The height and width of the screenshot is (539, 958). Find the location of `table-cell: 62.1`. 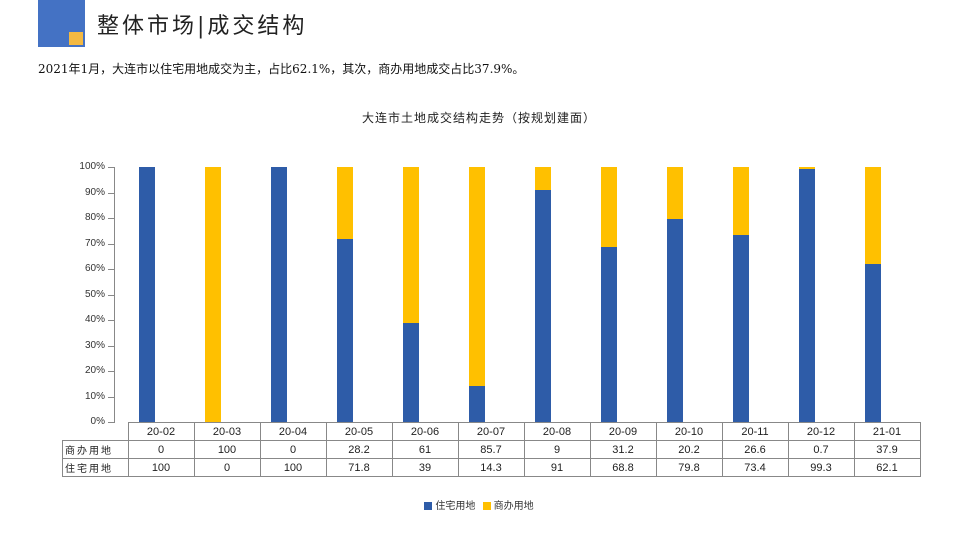

table-cell: 62.1 is located at coordinates (887, 467).